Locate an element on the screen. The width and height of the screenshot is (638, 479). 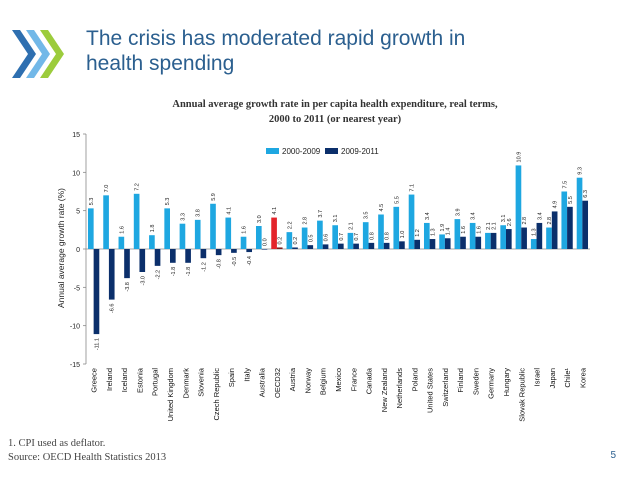
data-label-2000-2009-sweden: 3.4 is located at coordinates (474, 216).